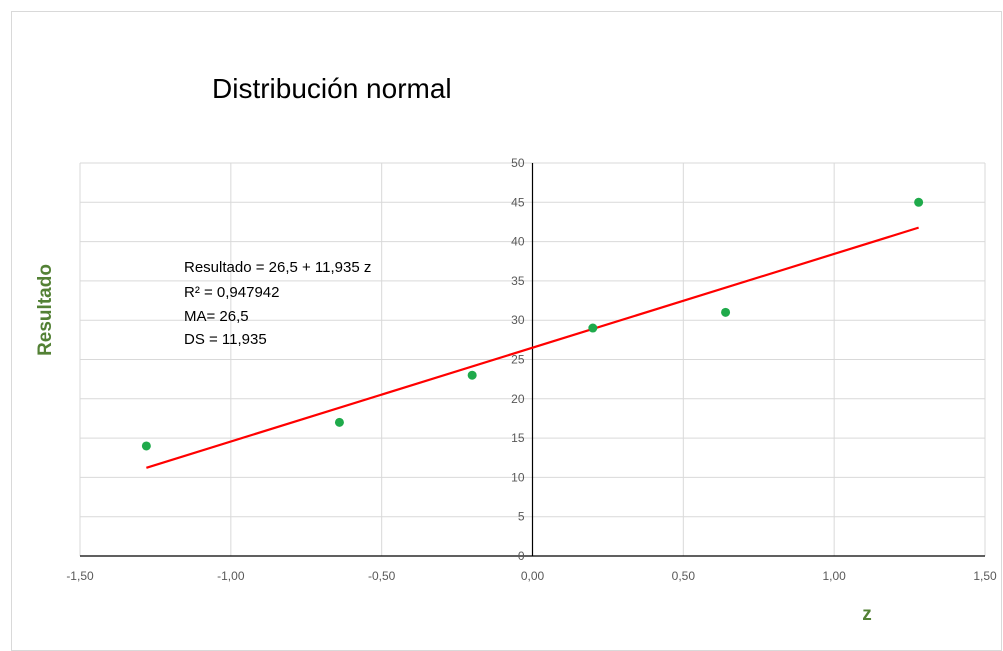 Image resolution: width=1003 pixels, height=651 pixels. I want to click on y-axis-label: Resultado, so click(45, 310).